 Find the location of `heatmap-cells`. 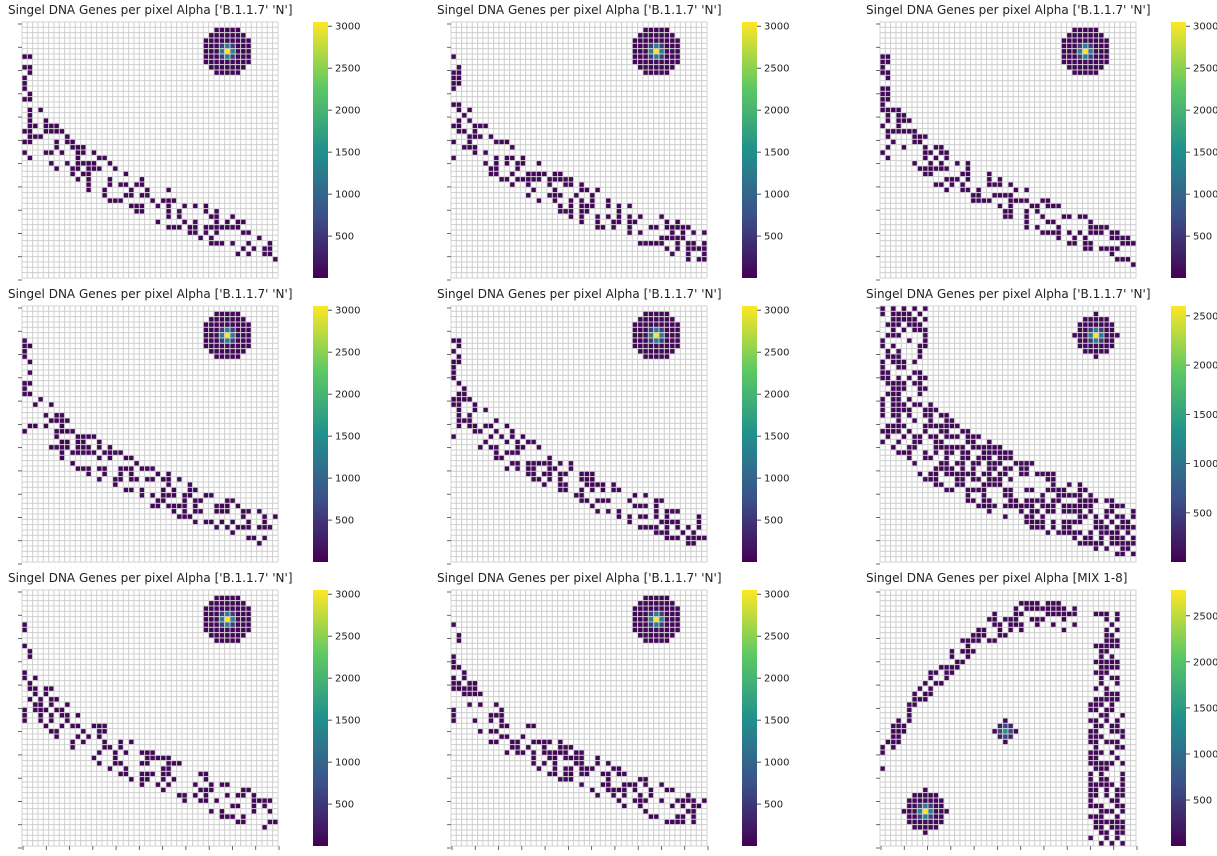

heatmap-cells is located at coordinates (150, 150).